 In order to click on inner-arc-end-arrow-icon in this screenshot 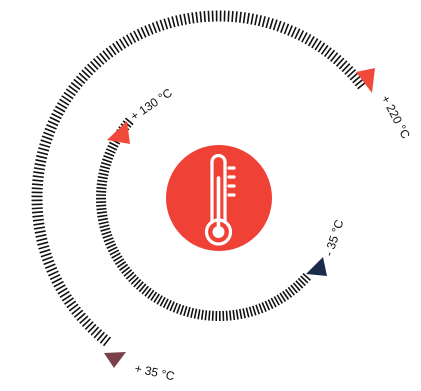, I will do `click(316, 266)`.